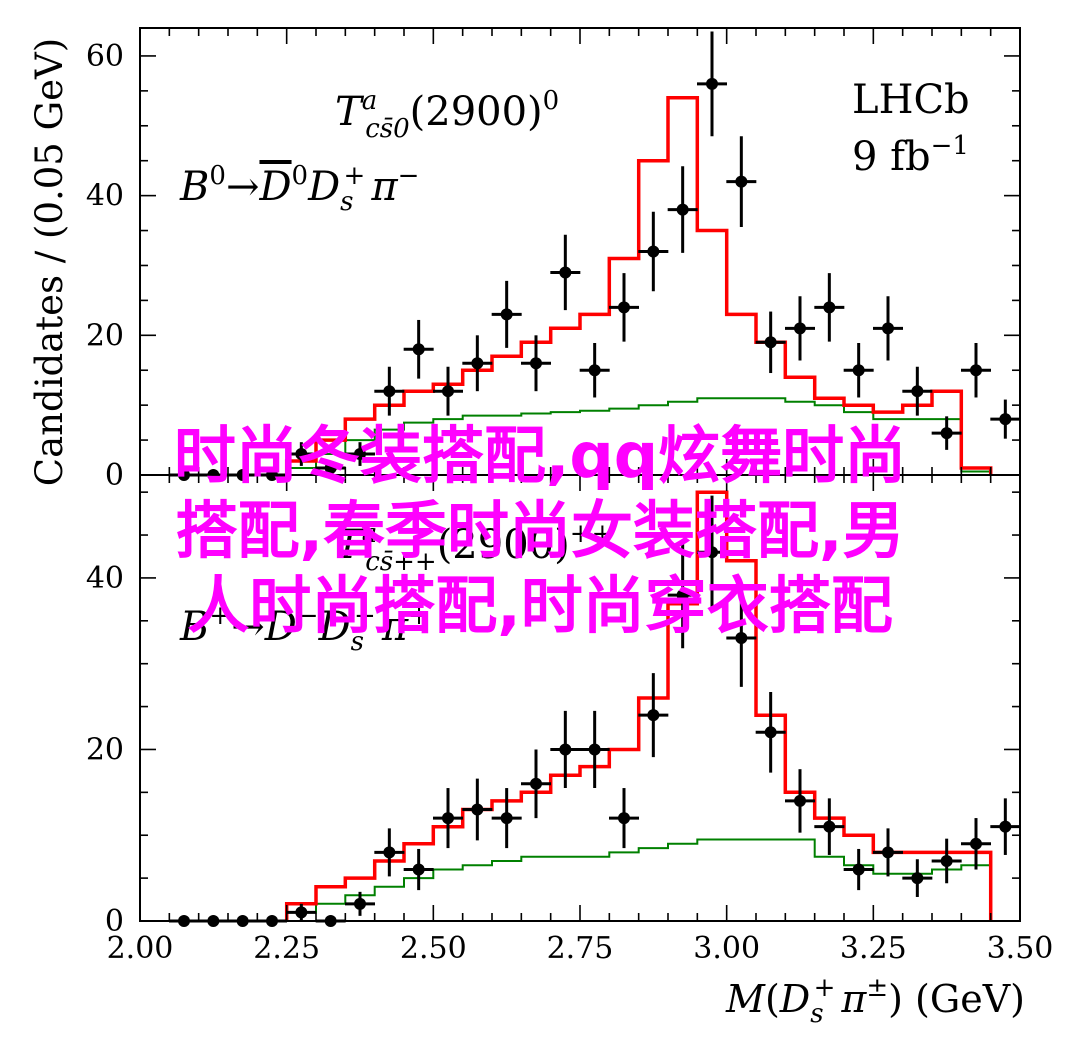  What do you see at coordinates (580, 948) in the screenshot?
I see `x-tick-label: 2.75` at bounding box center [580, 948].